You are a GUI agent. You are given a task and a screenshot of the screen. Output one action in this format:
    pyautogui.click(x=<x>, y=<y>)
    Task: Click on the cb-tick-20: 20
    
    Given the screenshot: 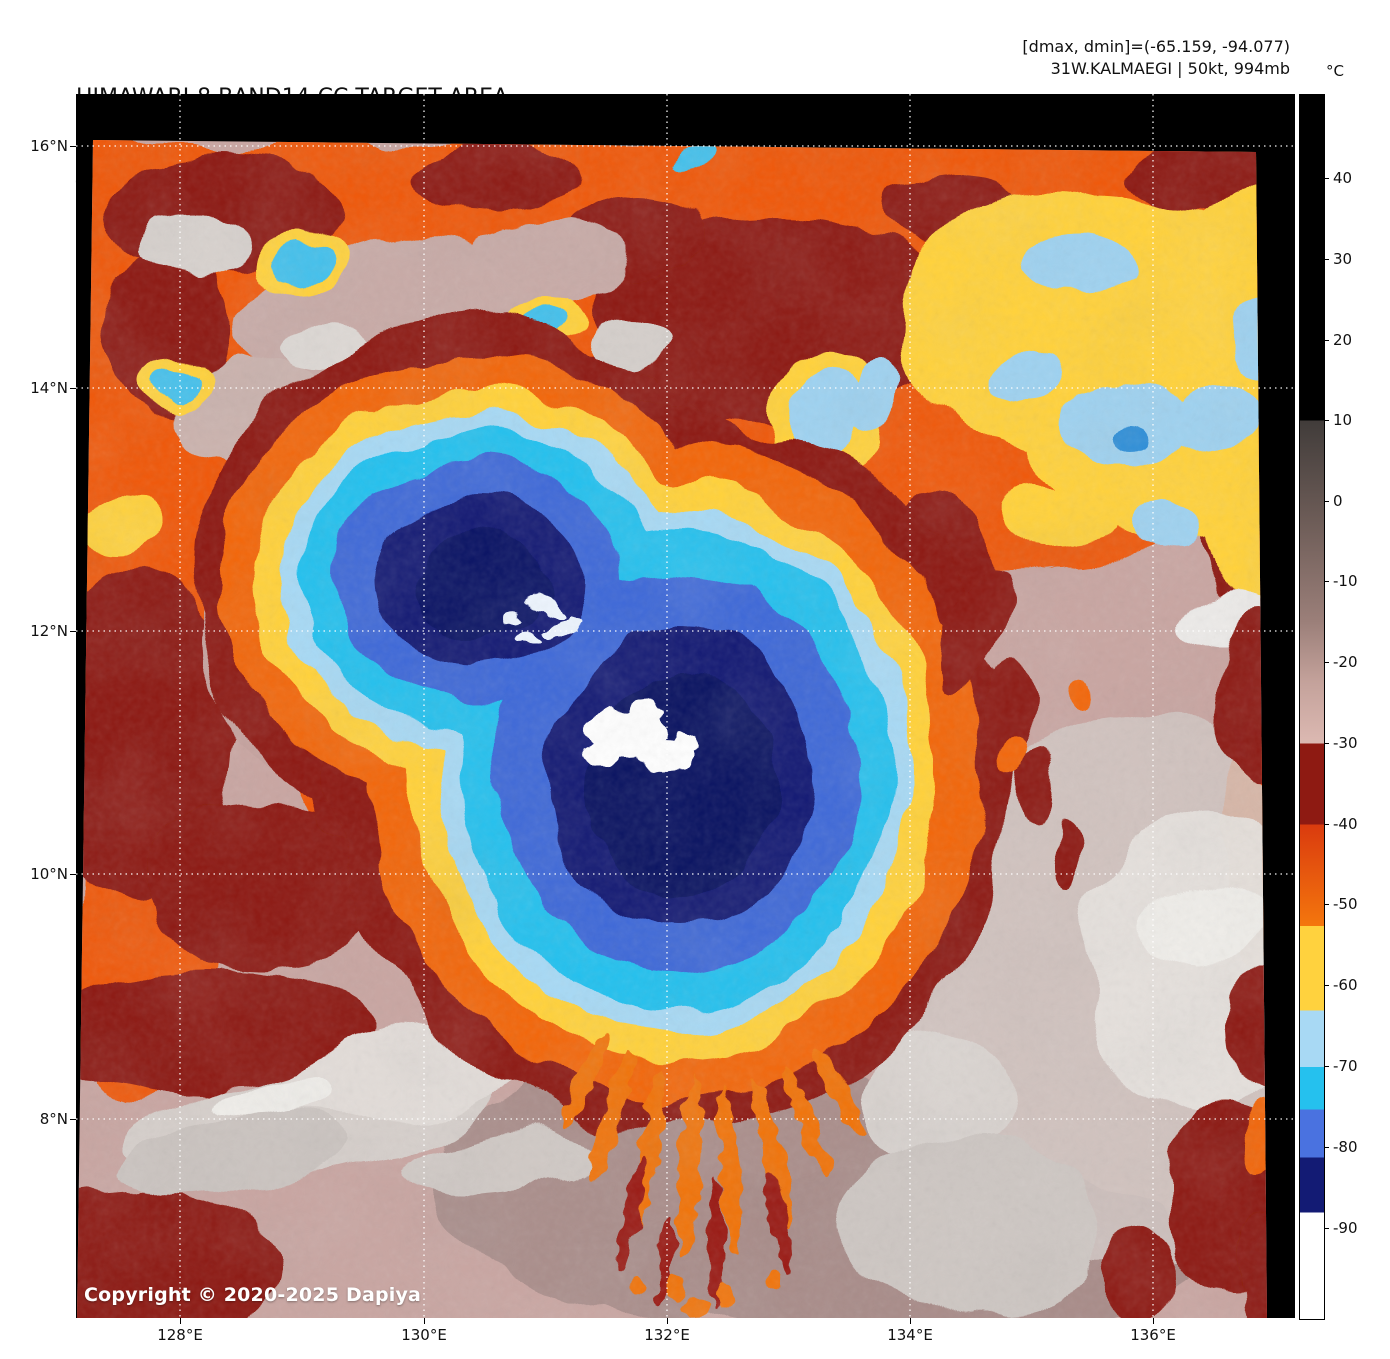 What is the action you would take?
    pyautogui.click(x=1343, y=340)
    